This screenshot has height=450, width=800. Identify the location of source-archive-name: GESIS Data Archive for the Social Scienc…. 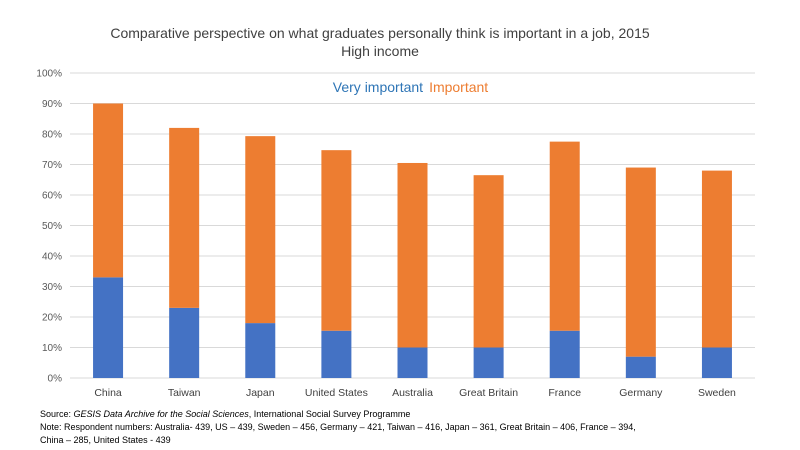
(161, 414).